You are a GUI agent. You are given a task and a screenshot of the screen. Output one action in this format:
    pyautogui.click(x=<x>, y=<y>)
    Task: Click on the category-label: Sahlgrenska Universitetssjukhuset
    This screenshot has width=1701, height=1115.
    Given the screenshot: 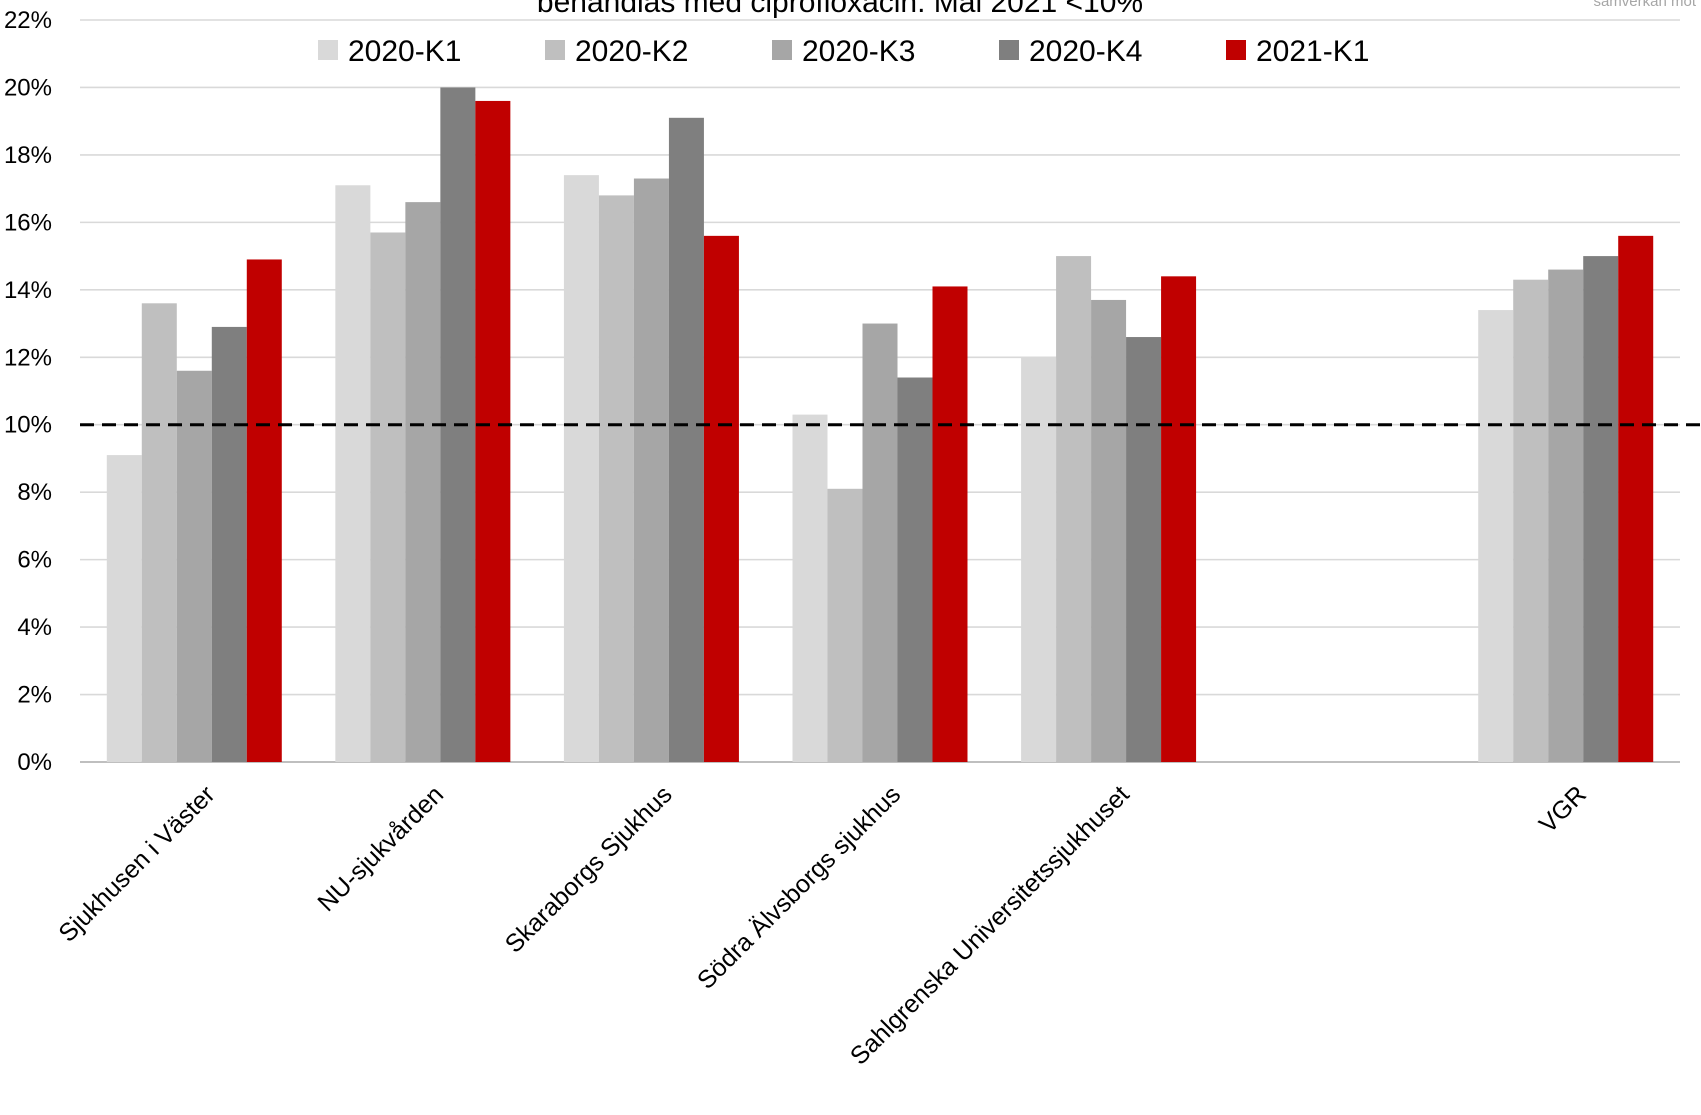 What is the action you would take?
    pyautogui.click(x=990, y=925)
    